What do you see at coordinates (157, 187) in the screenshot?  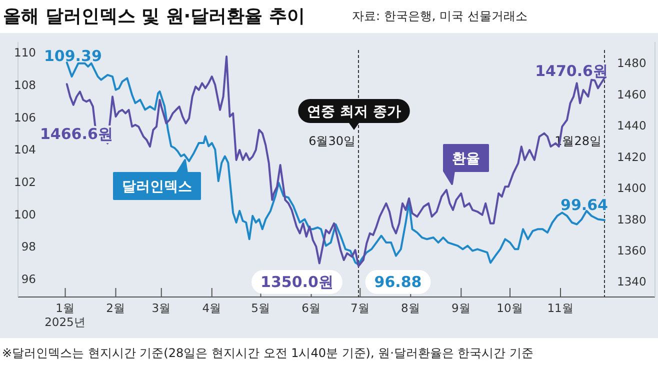 I see `series-label: 달러인덱스` at bounding box center [157, 187].